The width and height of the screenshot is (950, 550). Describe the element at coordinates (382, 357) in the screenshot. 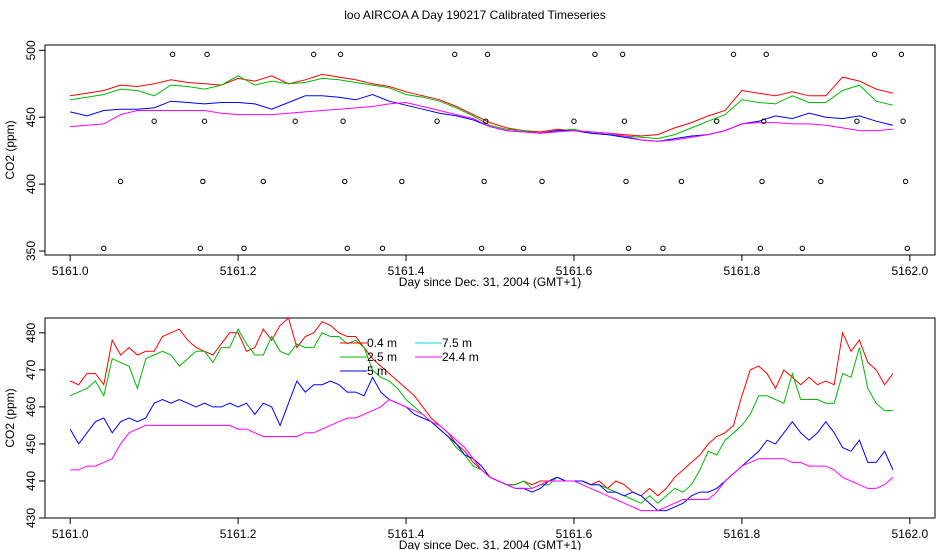

I see `legend-label: 2.5 m` at that location.